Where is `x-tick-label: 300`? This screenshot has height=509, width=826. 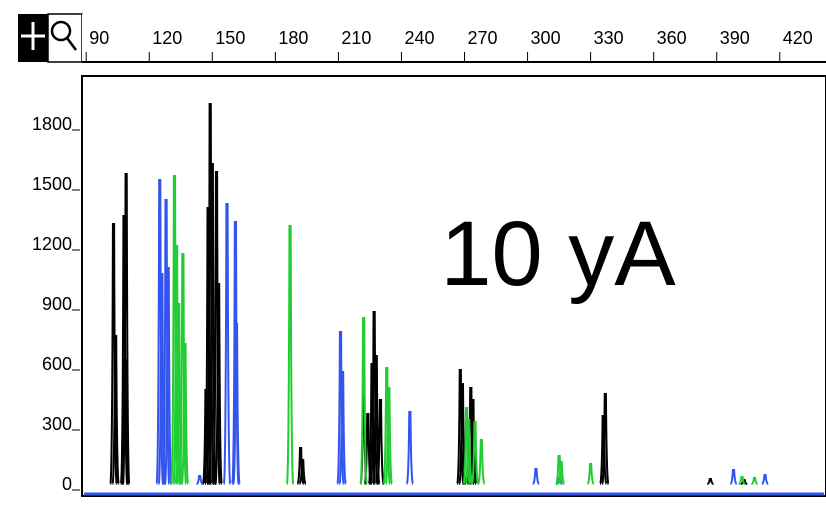 x-tick-label: 300 is located at coordinates (546, 38).